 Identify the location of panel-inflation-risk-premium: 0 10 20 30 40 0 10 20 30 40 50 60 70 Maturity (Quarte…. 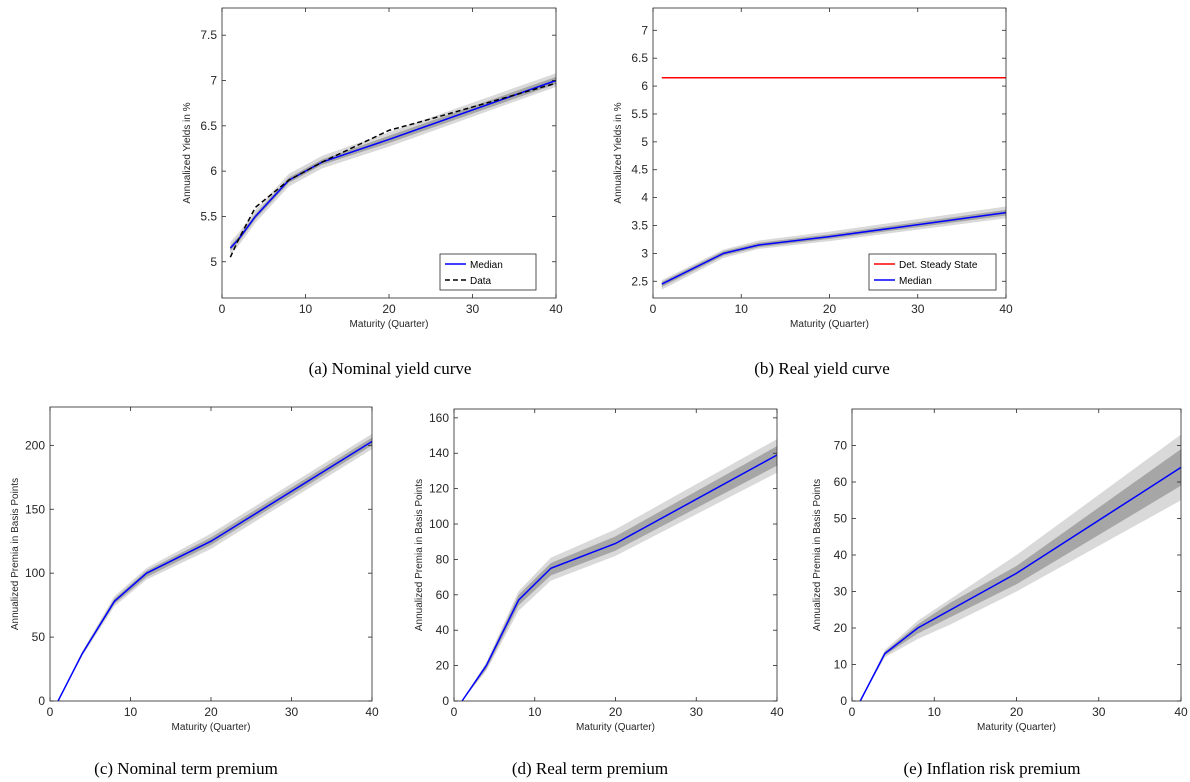
(1000, 570).